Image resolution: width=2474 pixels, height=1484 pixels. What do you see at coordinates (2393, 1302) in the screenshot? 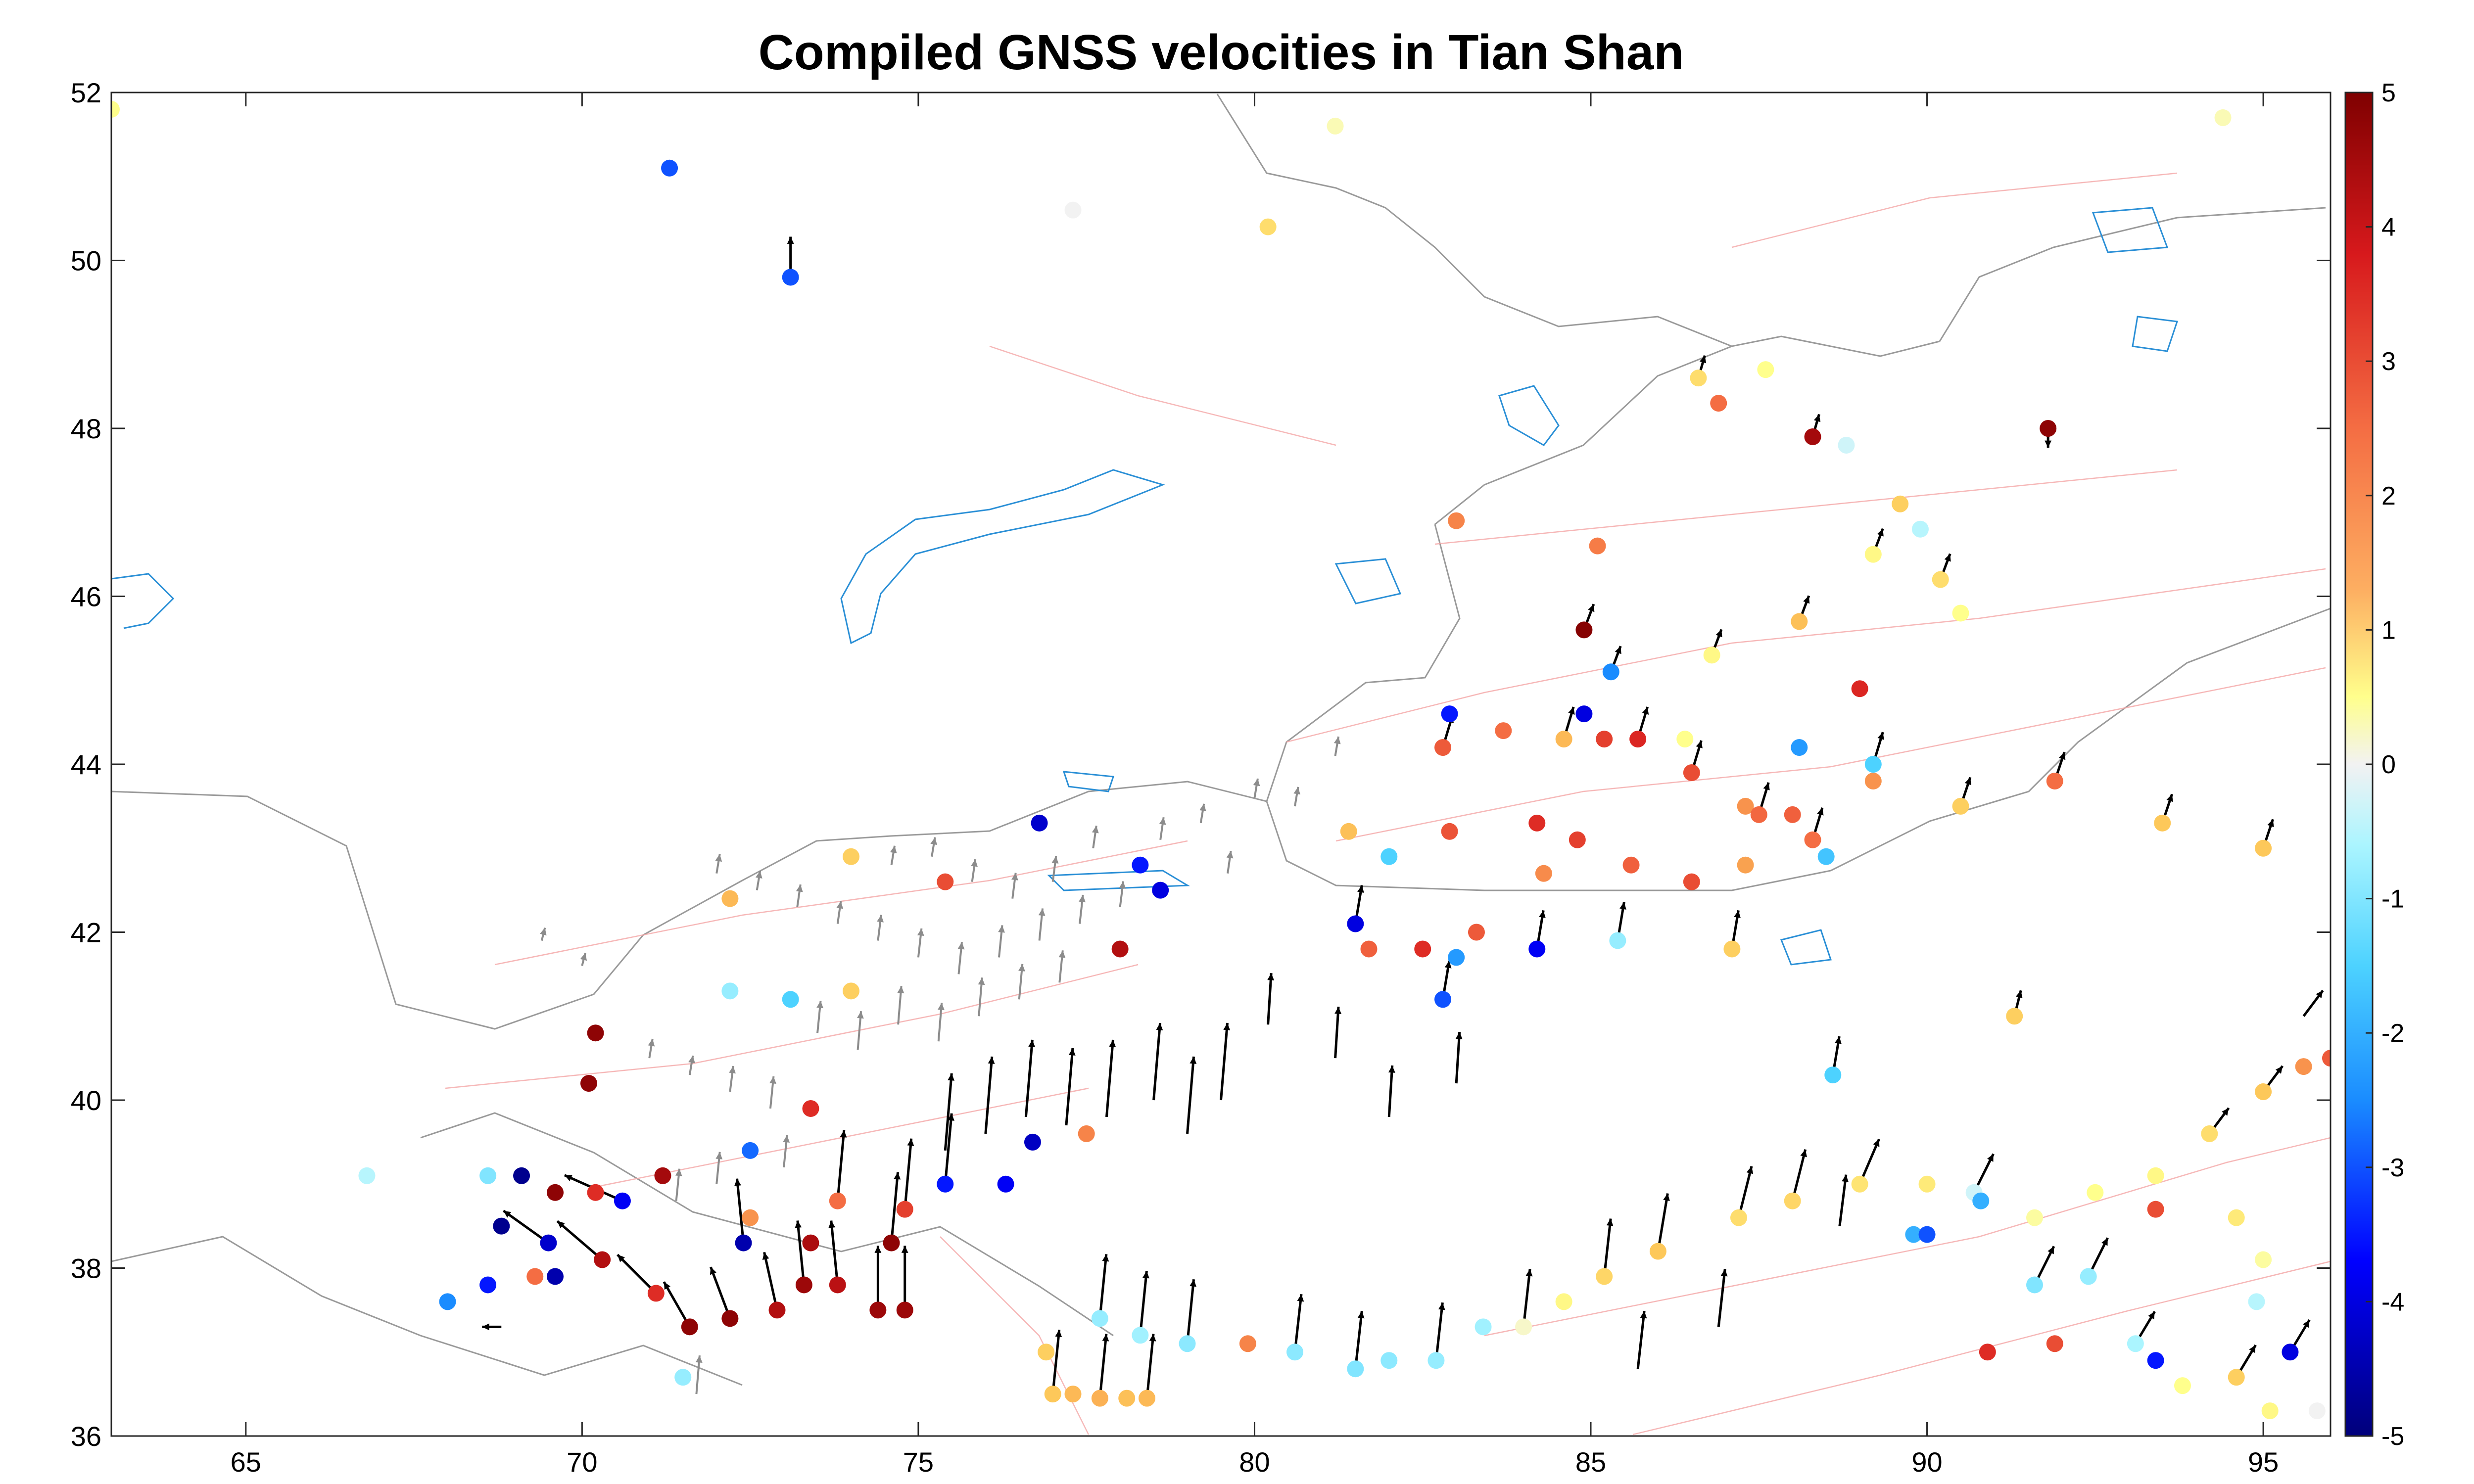
I see `colorbar-tick-label: -4` at bounding box center [2393, 1302].